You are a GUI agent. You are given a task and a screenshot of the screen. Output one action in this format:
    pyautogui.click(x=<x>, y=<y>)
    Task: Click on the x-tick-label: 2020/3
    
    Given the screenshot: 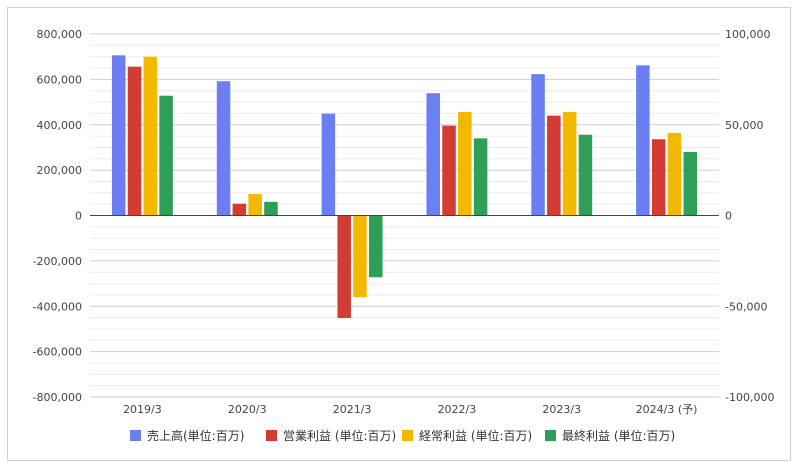 What is the action you would take?
    pyautogui.click(x=247, y=409)
    